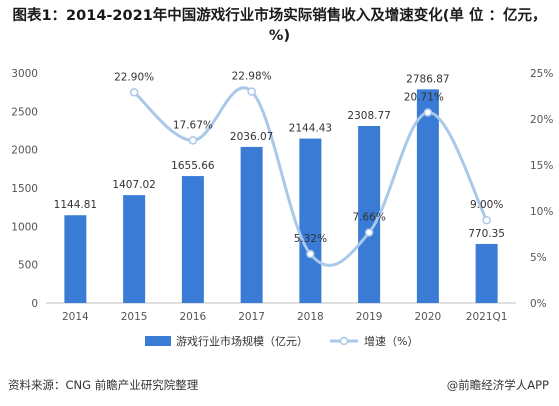 Image resolution: width=559 pixels, height=406 pixels. I want to click on y-right-tick-label: 15%, so click(541, 166).